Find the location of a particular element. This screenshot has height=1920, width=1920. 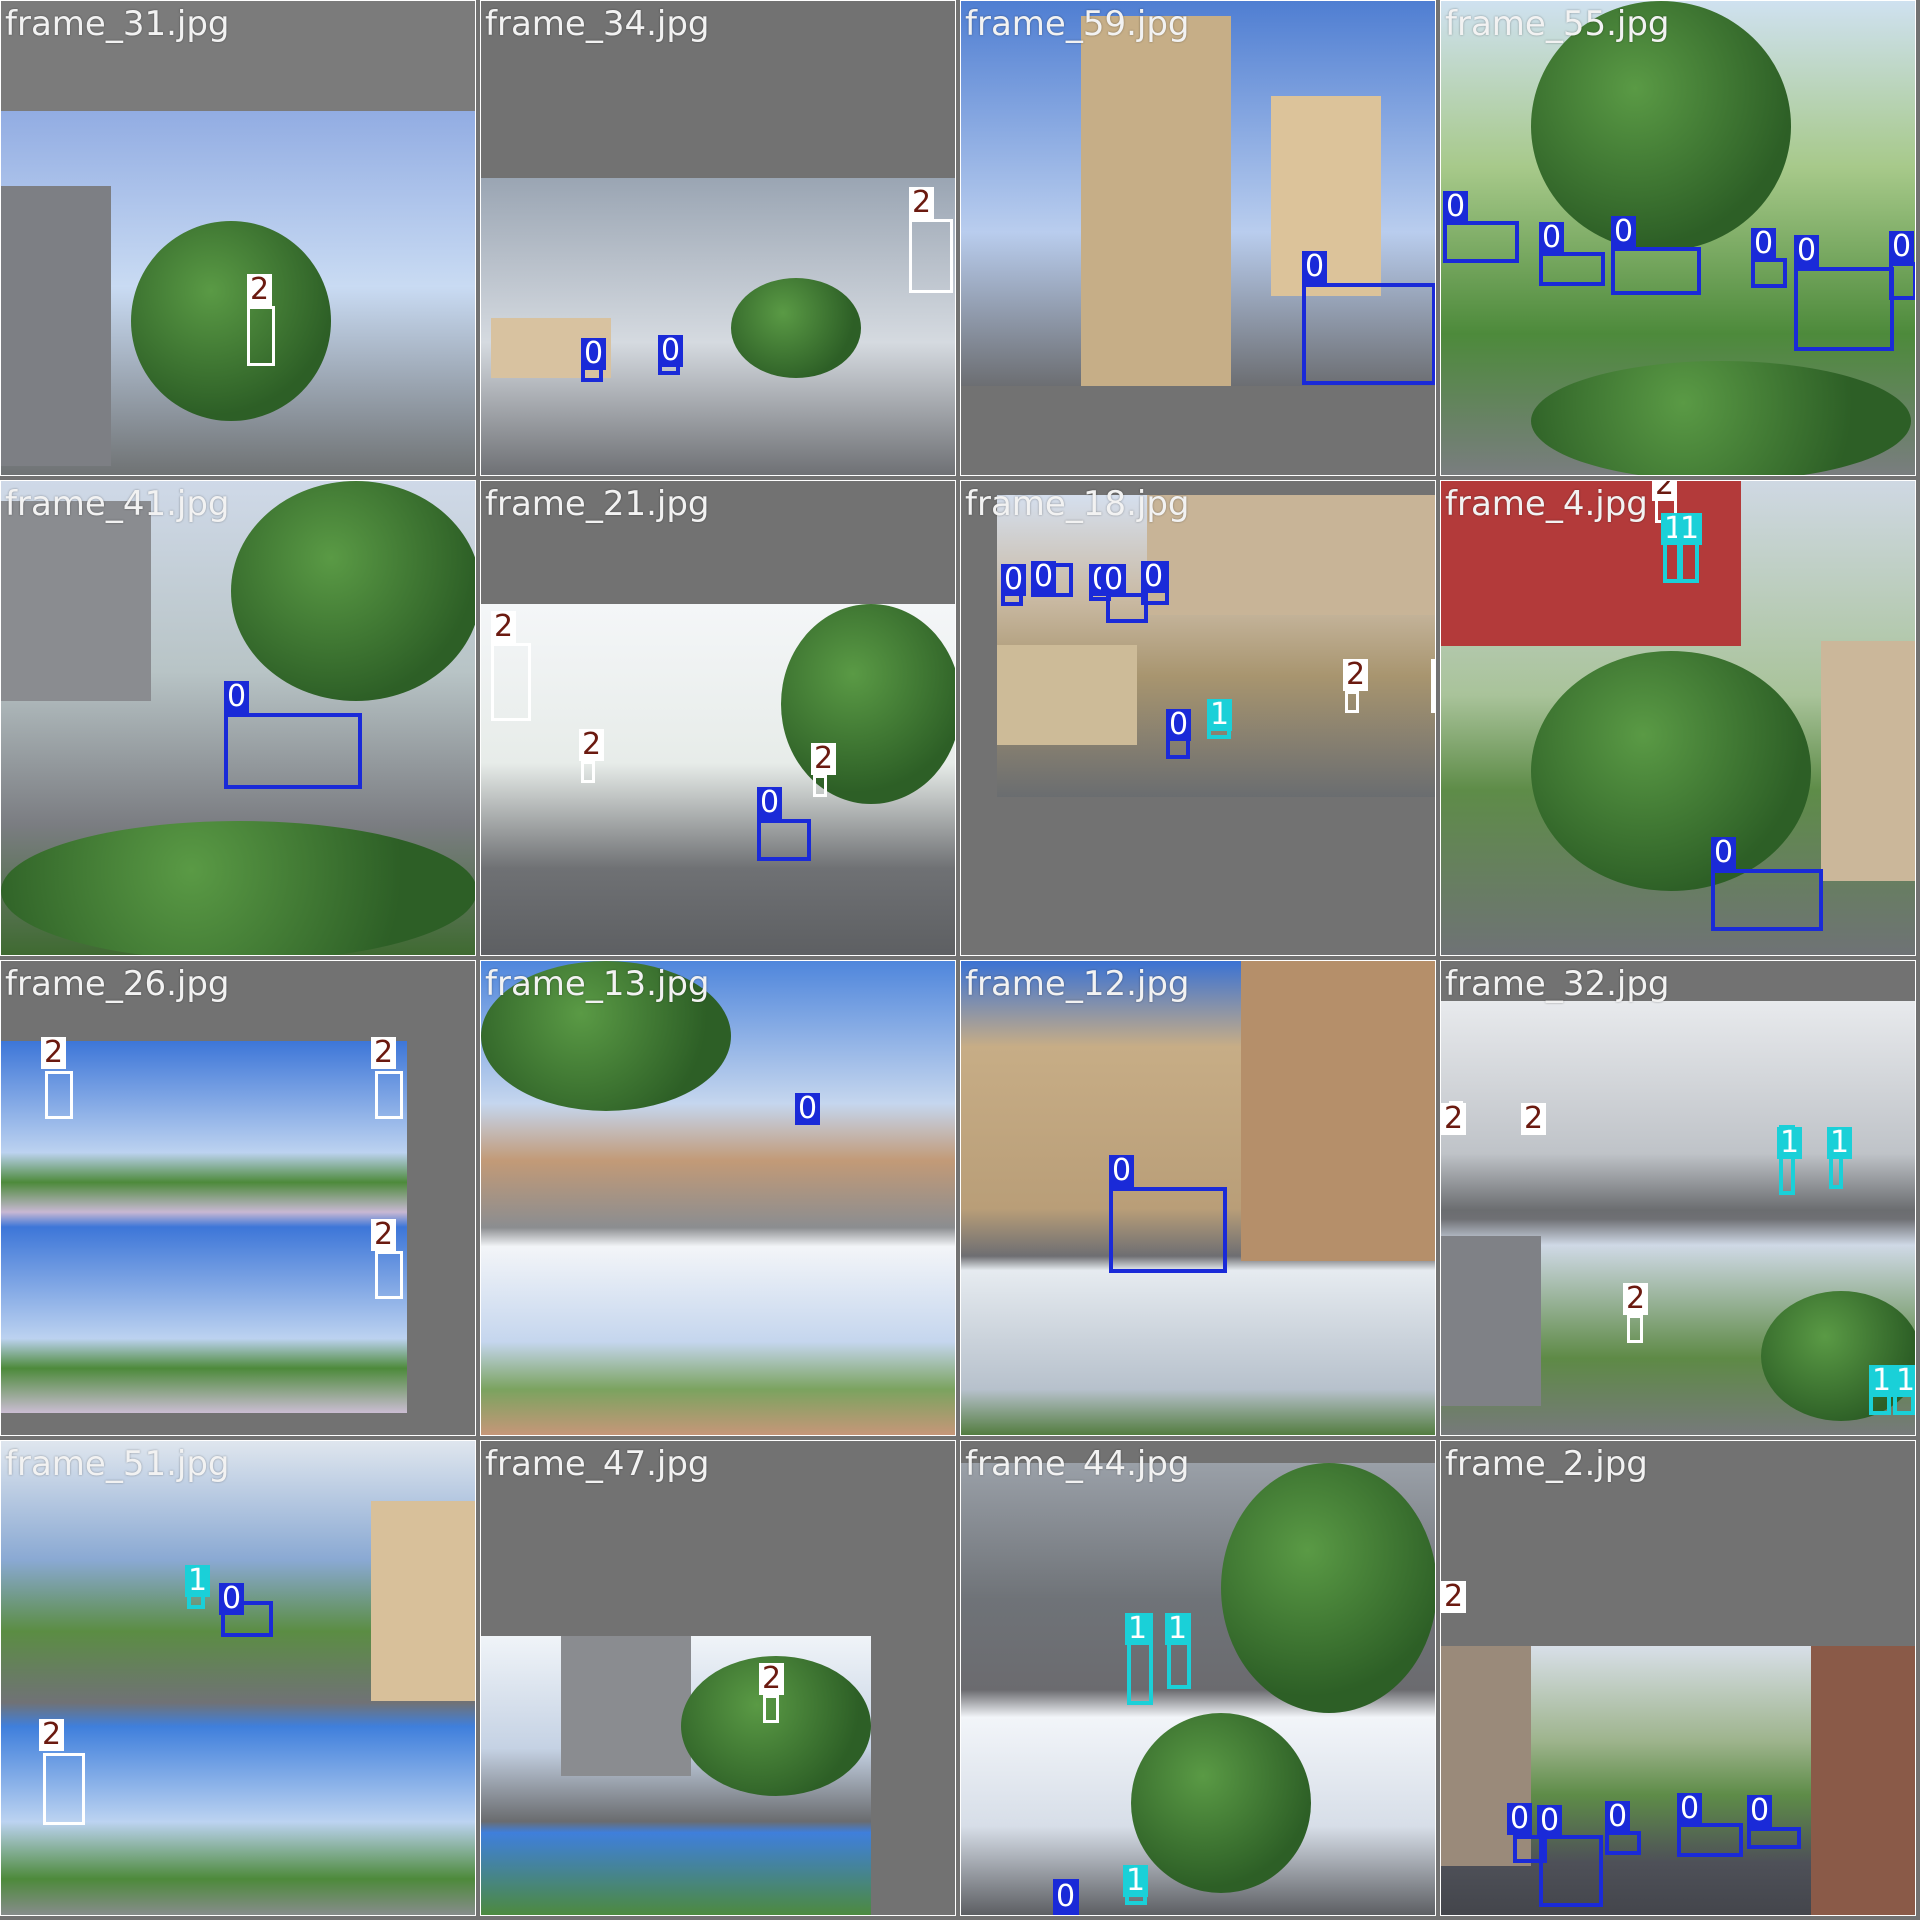

tile-filename: frame_55.jpg is located at coordinates (1557, 24).